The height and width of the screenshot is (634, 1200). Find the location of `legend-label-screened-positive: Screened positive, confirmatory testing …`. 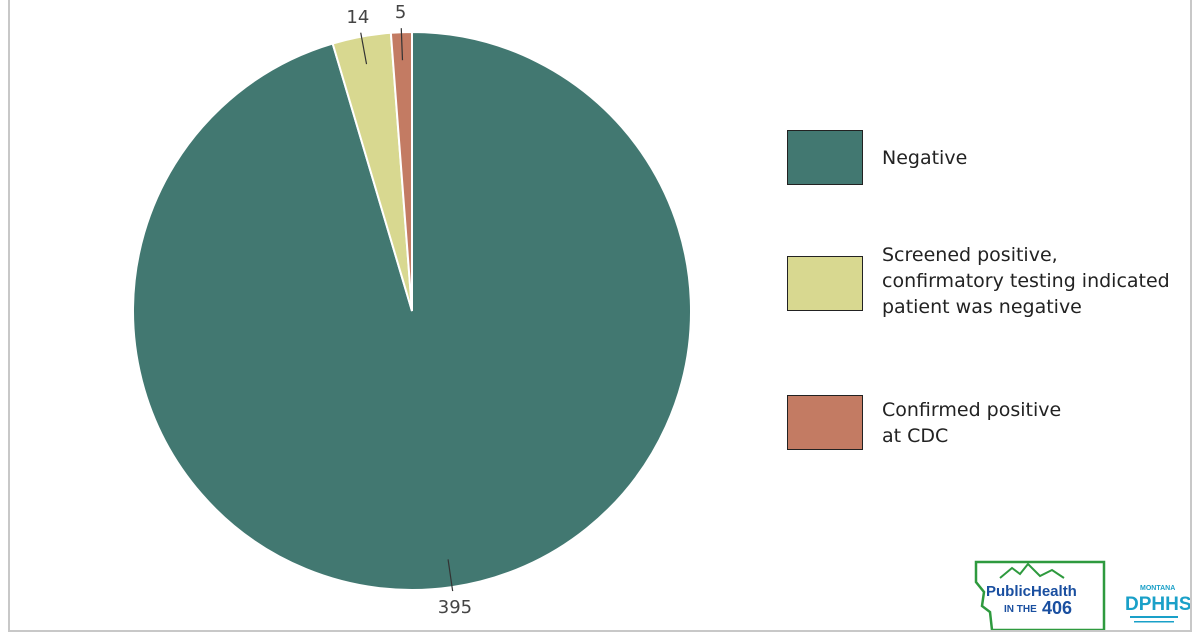

legend-label-screened-positive: Screened positive, confirmatory testing … is located at coordinates (1026, 281).